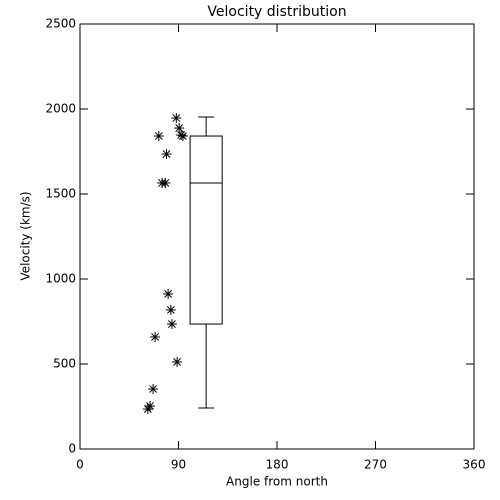 Image resolution: width=500 pixels, height=500 pixels. I want to click on y-axis-label: Velocity (km/s), so click(26, 235).